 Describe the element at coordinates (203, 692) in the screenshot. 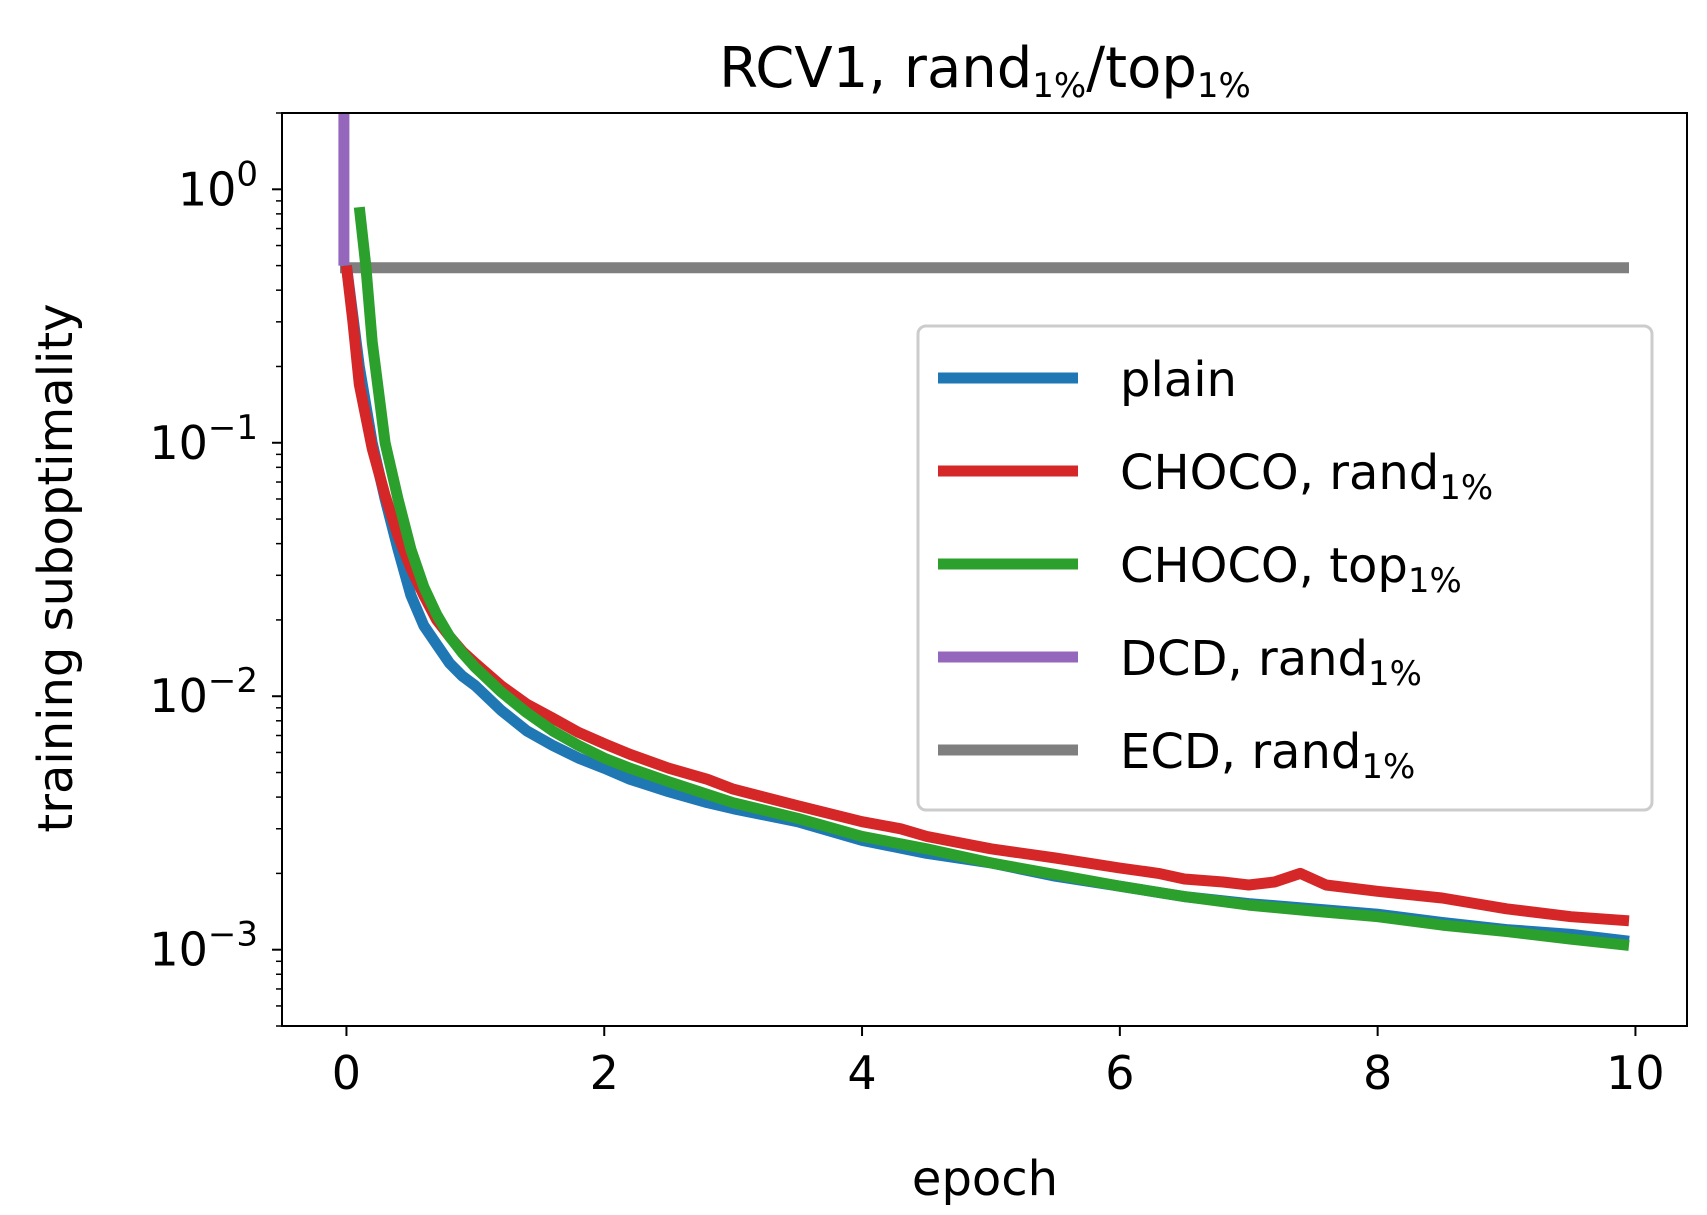

I see `y-tick-label-neg2: 10⁻²` at that location.